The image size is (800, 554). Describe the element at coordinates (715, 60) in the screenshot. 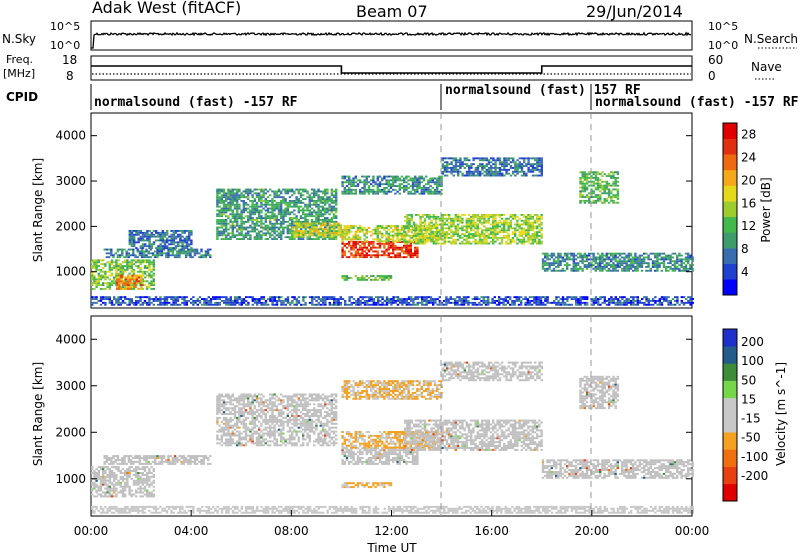

I see `nave-tick-top: 60` at that location.